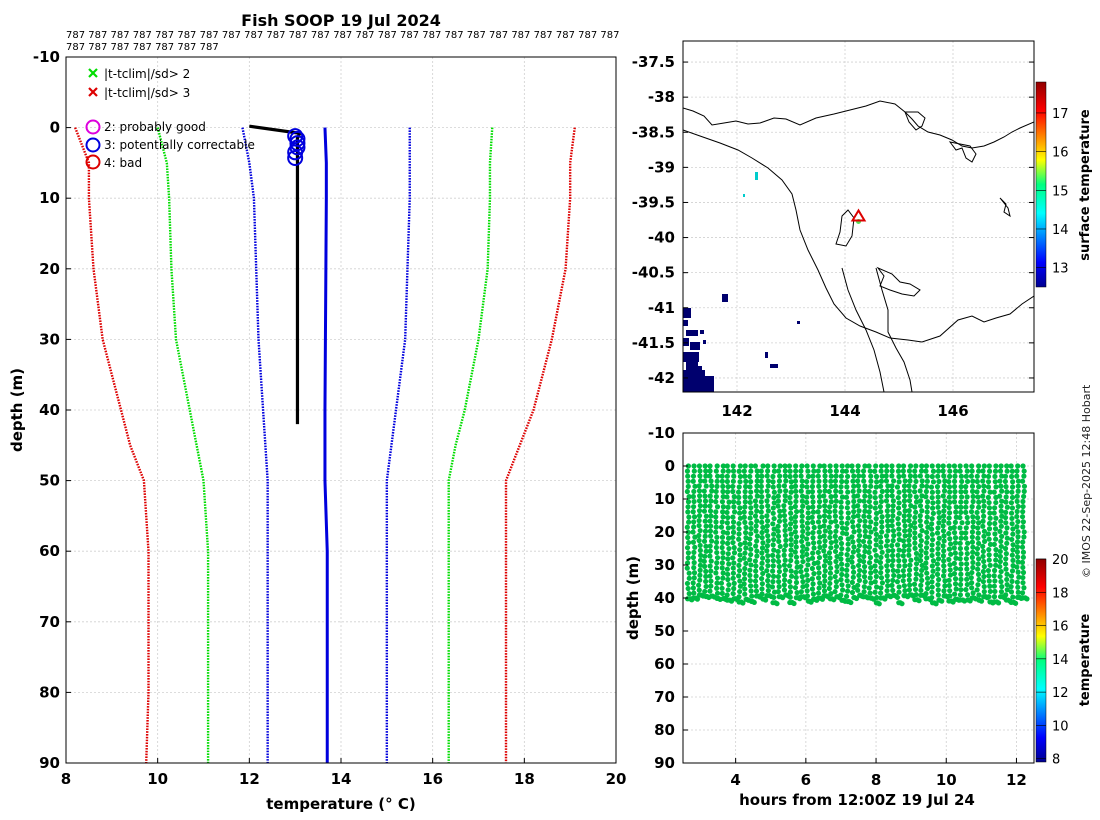 This screenshot has height=820, width=1100. Describe the element at coordinates (653, 62) in the screenshot. I see `map-tick-label-y: -37.5` at that location.